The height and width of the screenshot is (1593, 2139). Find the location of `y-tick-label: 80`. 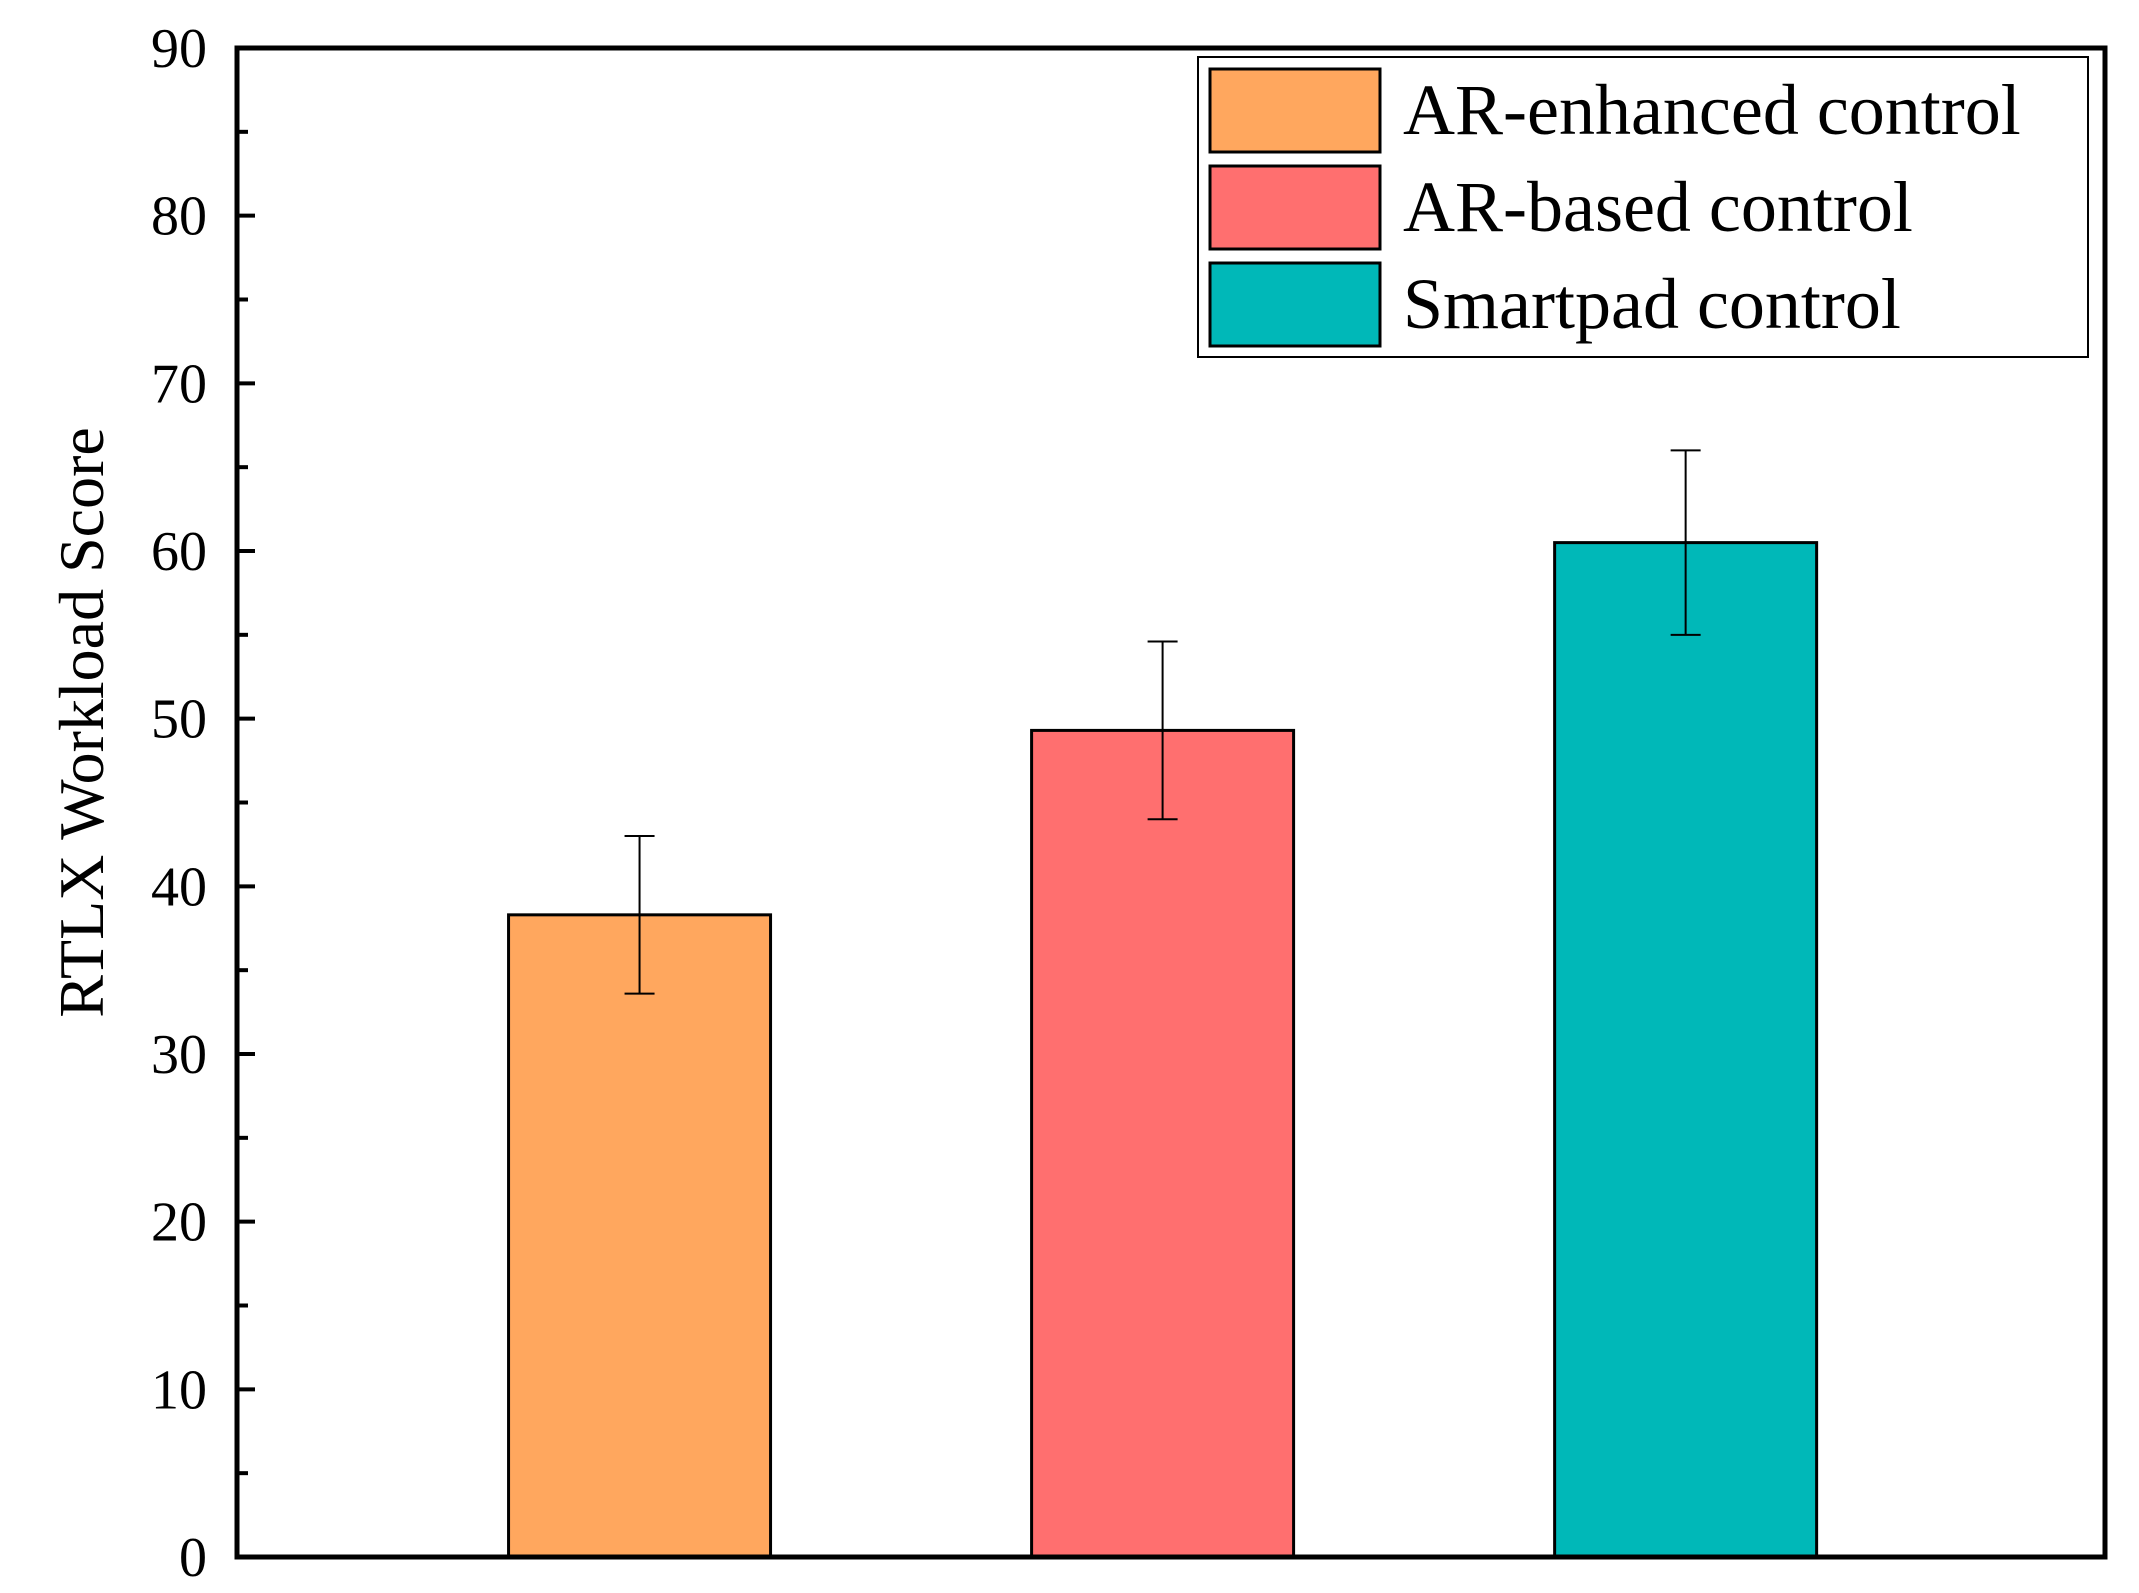

y-tick-label: 80 is located at coordinates (179, 217).